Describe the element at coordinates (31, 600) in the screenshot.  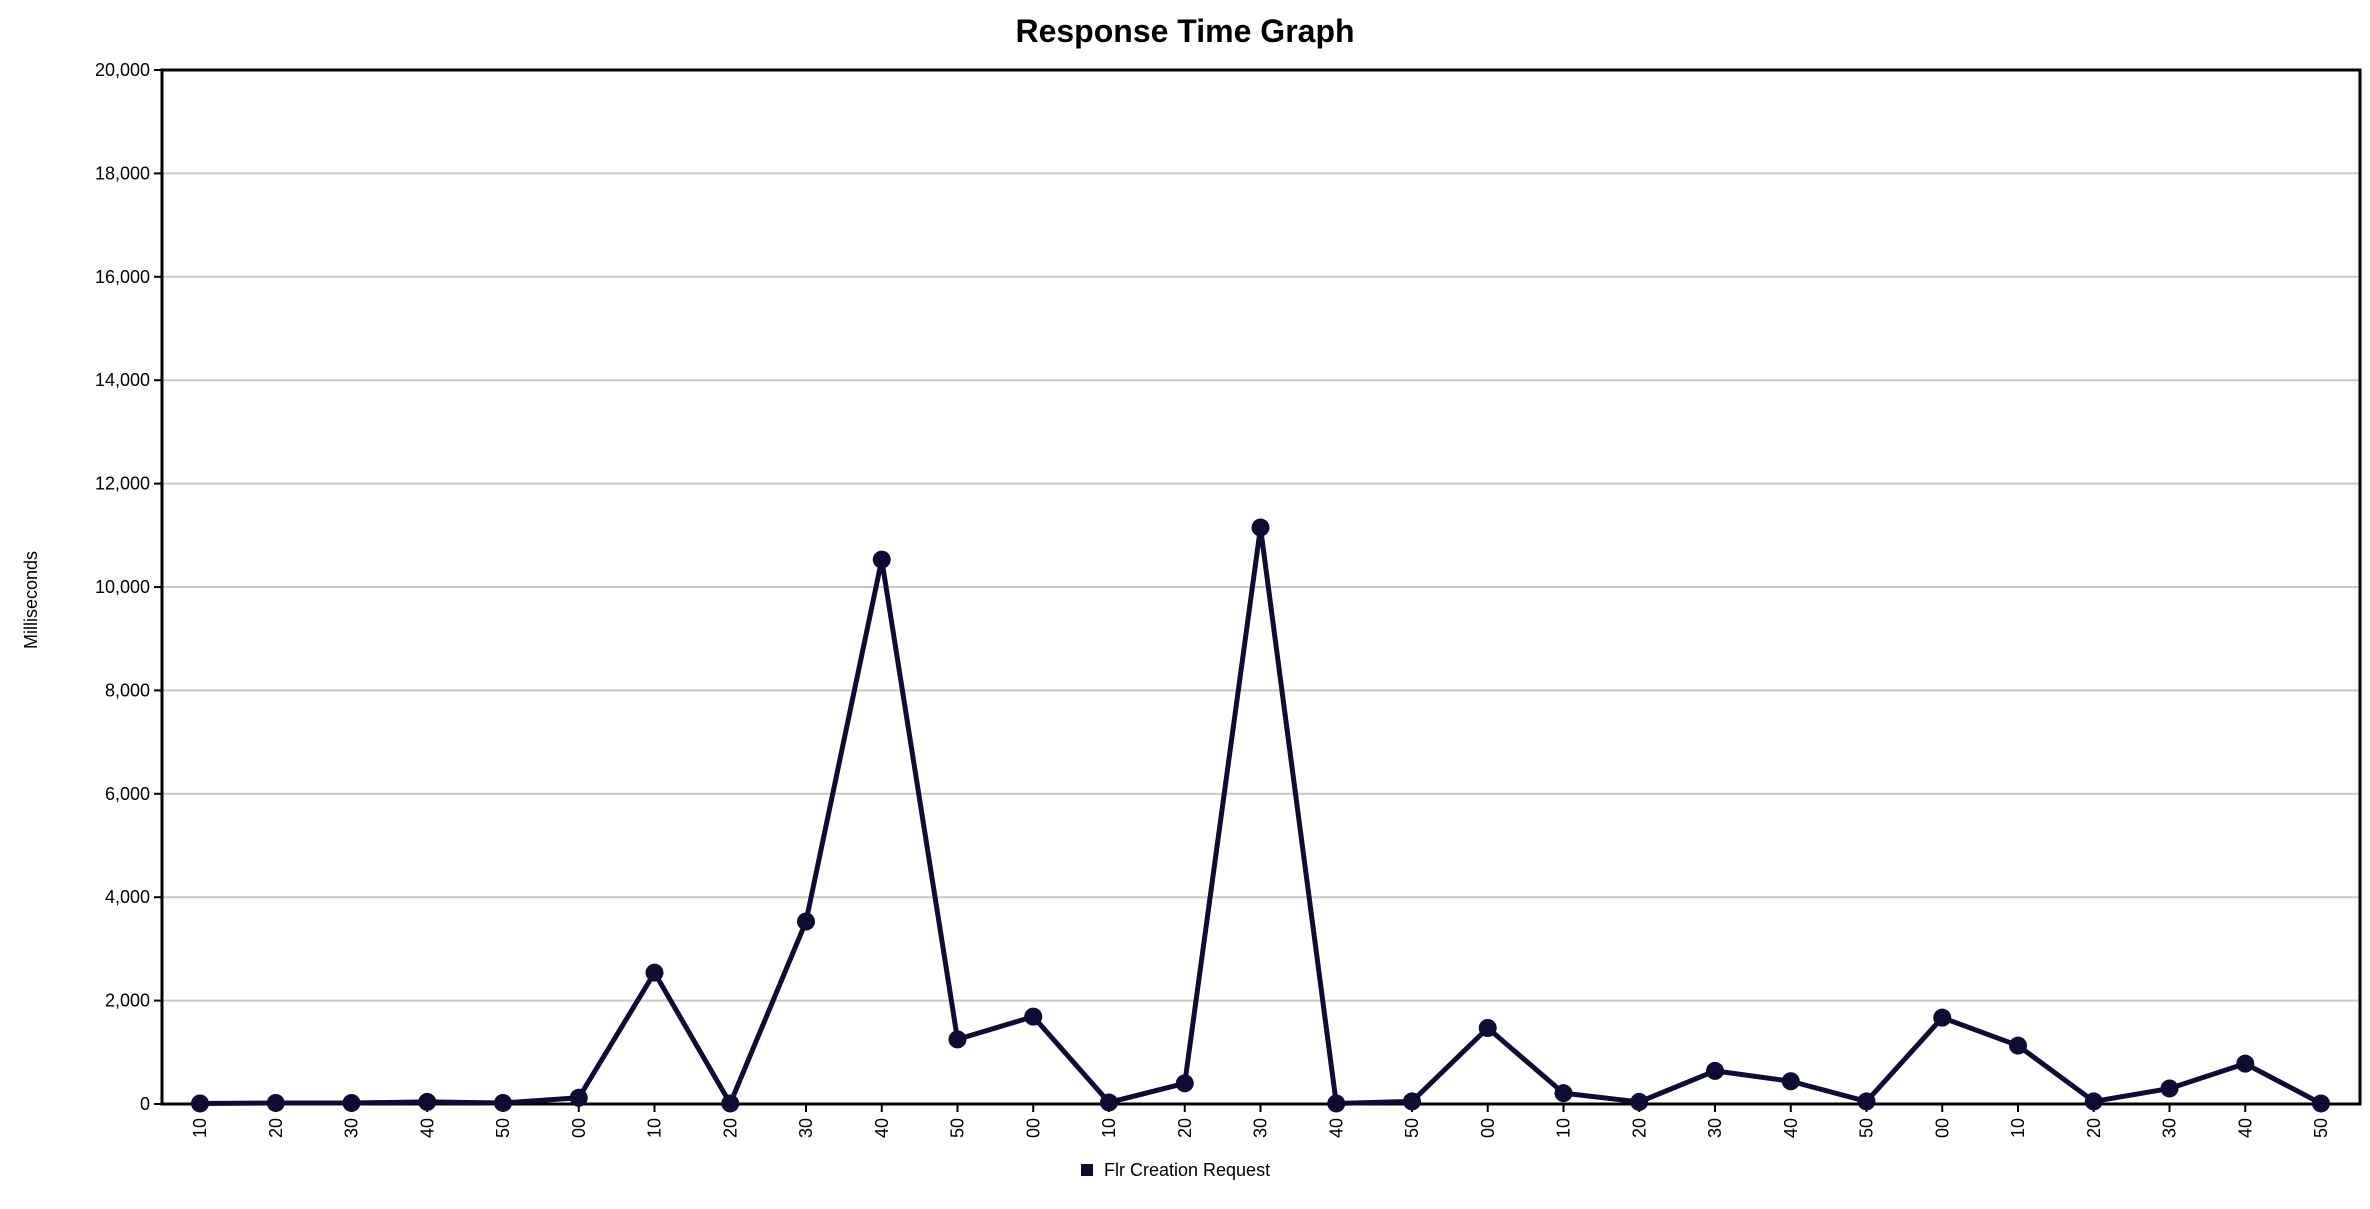
I see `y-axis-label: Milliseconds` at that location.